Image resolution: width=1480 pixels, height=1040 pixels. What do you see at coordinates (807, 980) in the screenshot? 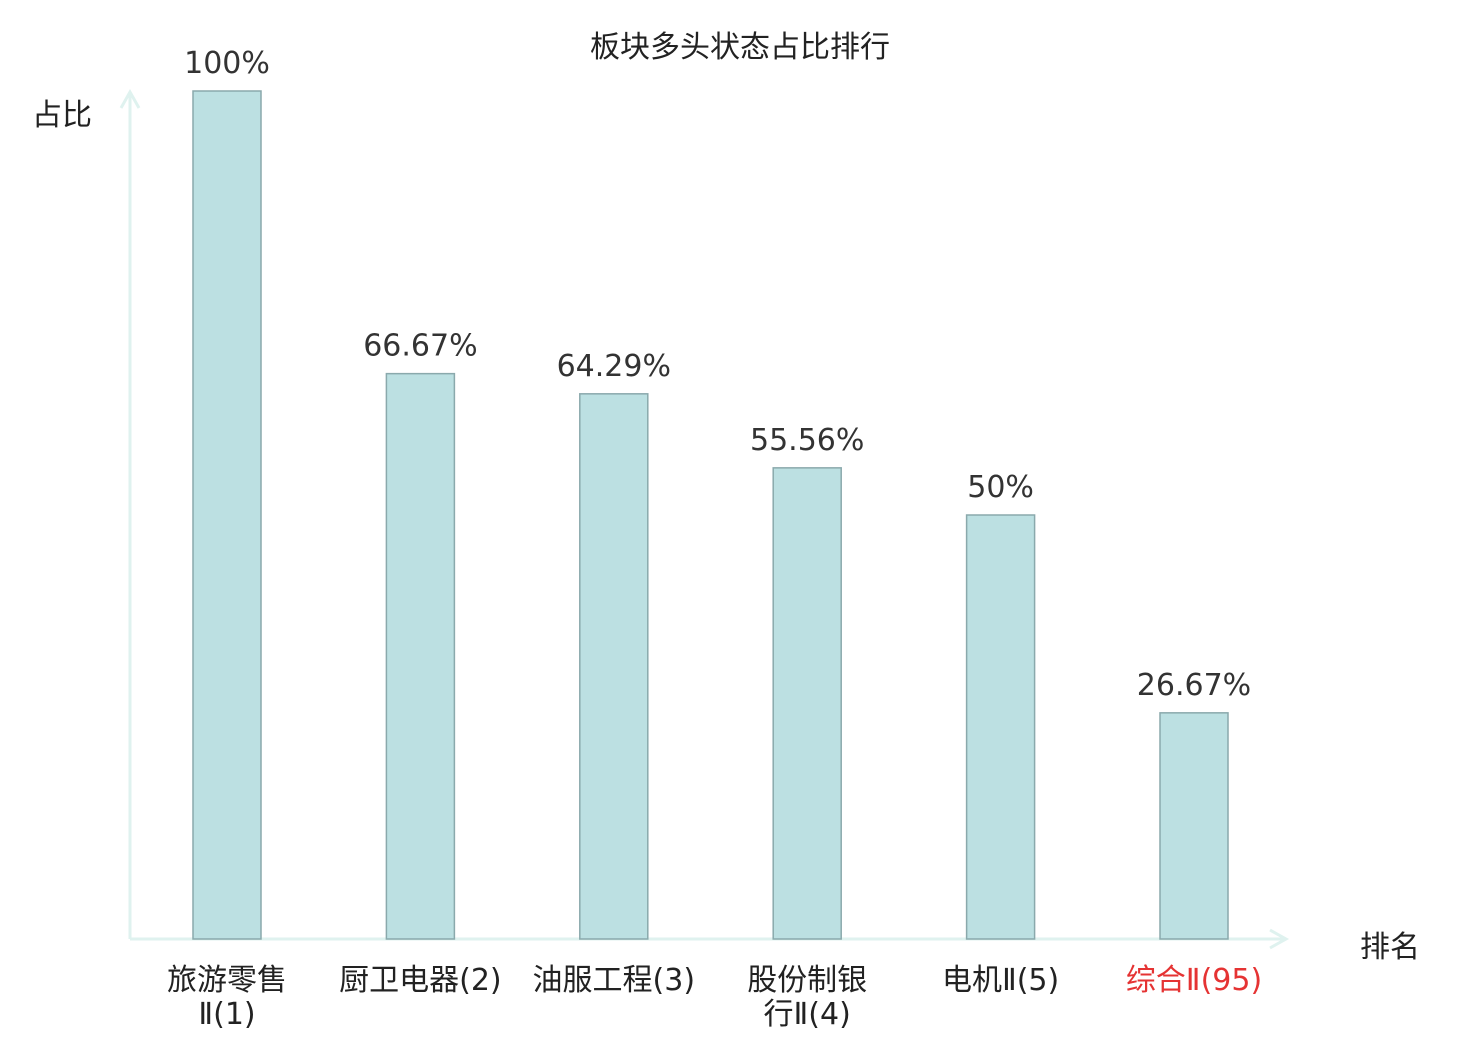
I see `x-tick-label-line: 股份制银` at bounding box center [807, 980].